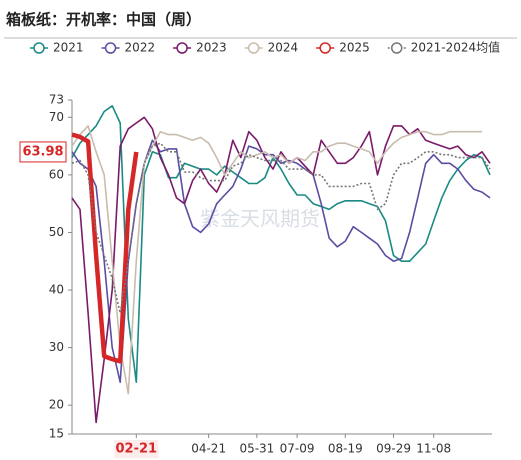  I want to click on series-line, so click(105, 248).